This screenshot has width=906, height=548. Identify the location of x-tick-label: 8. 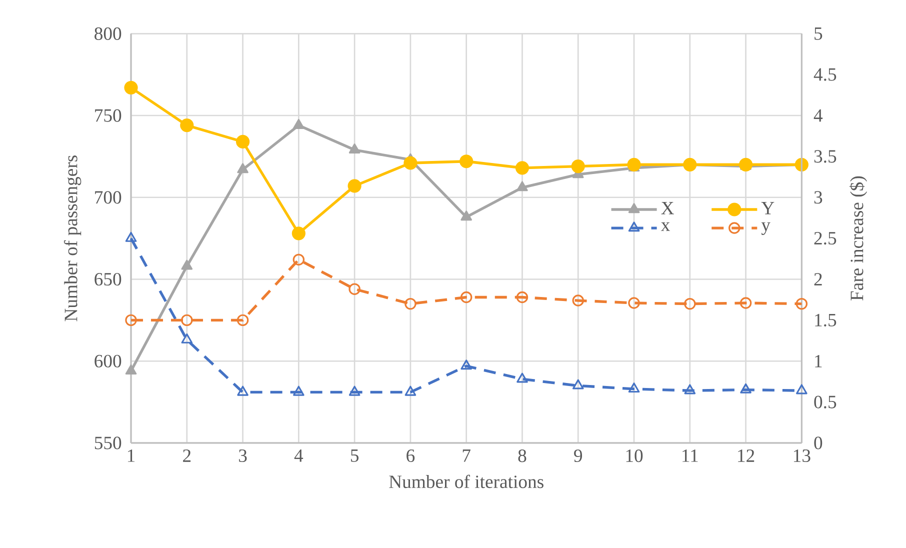
(522, 455).